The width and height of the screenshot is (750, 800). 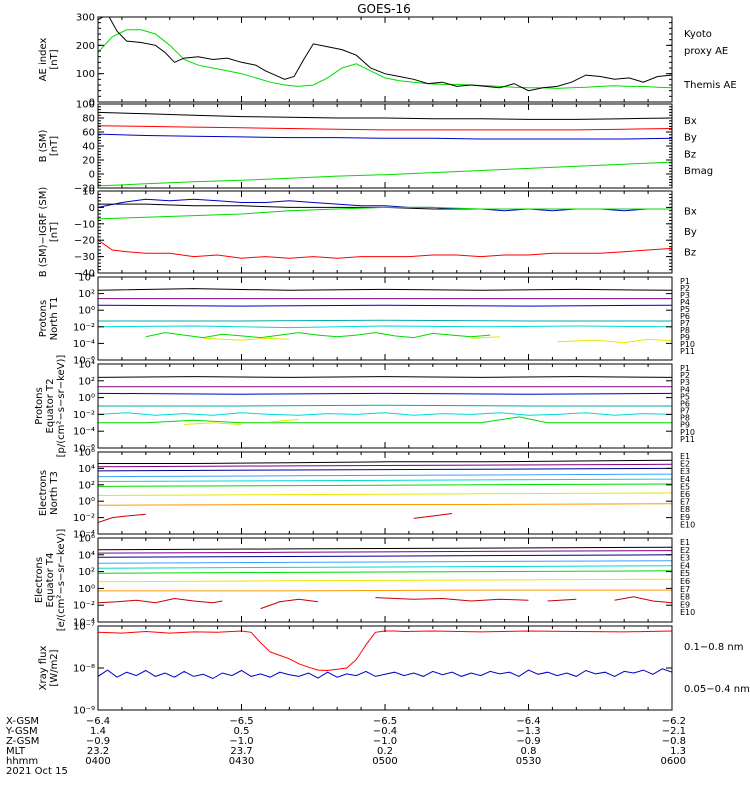 I want to click on y-tick-label: −20, so click(x=84, y=189).